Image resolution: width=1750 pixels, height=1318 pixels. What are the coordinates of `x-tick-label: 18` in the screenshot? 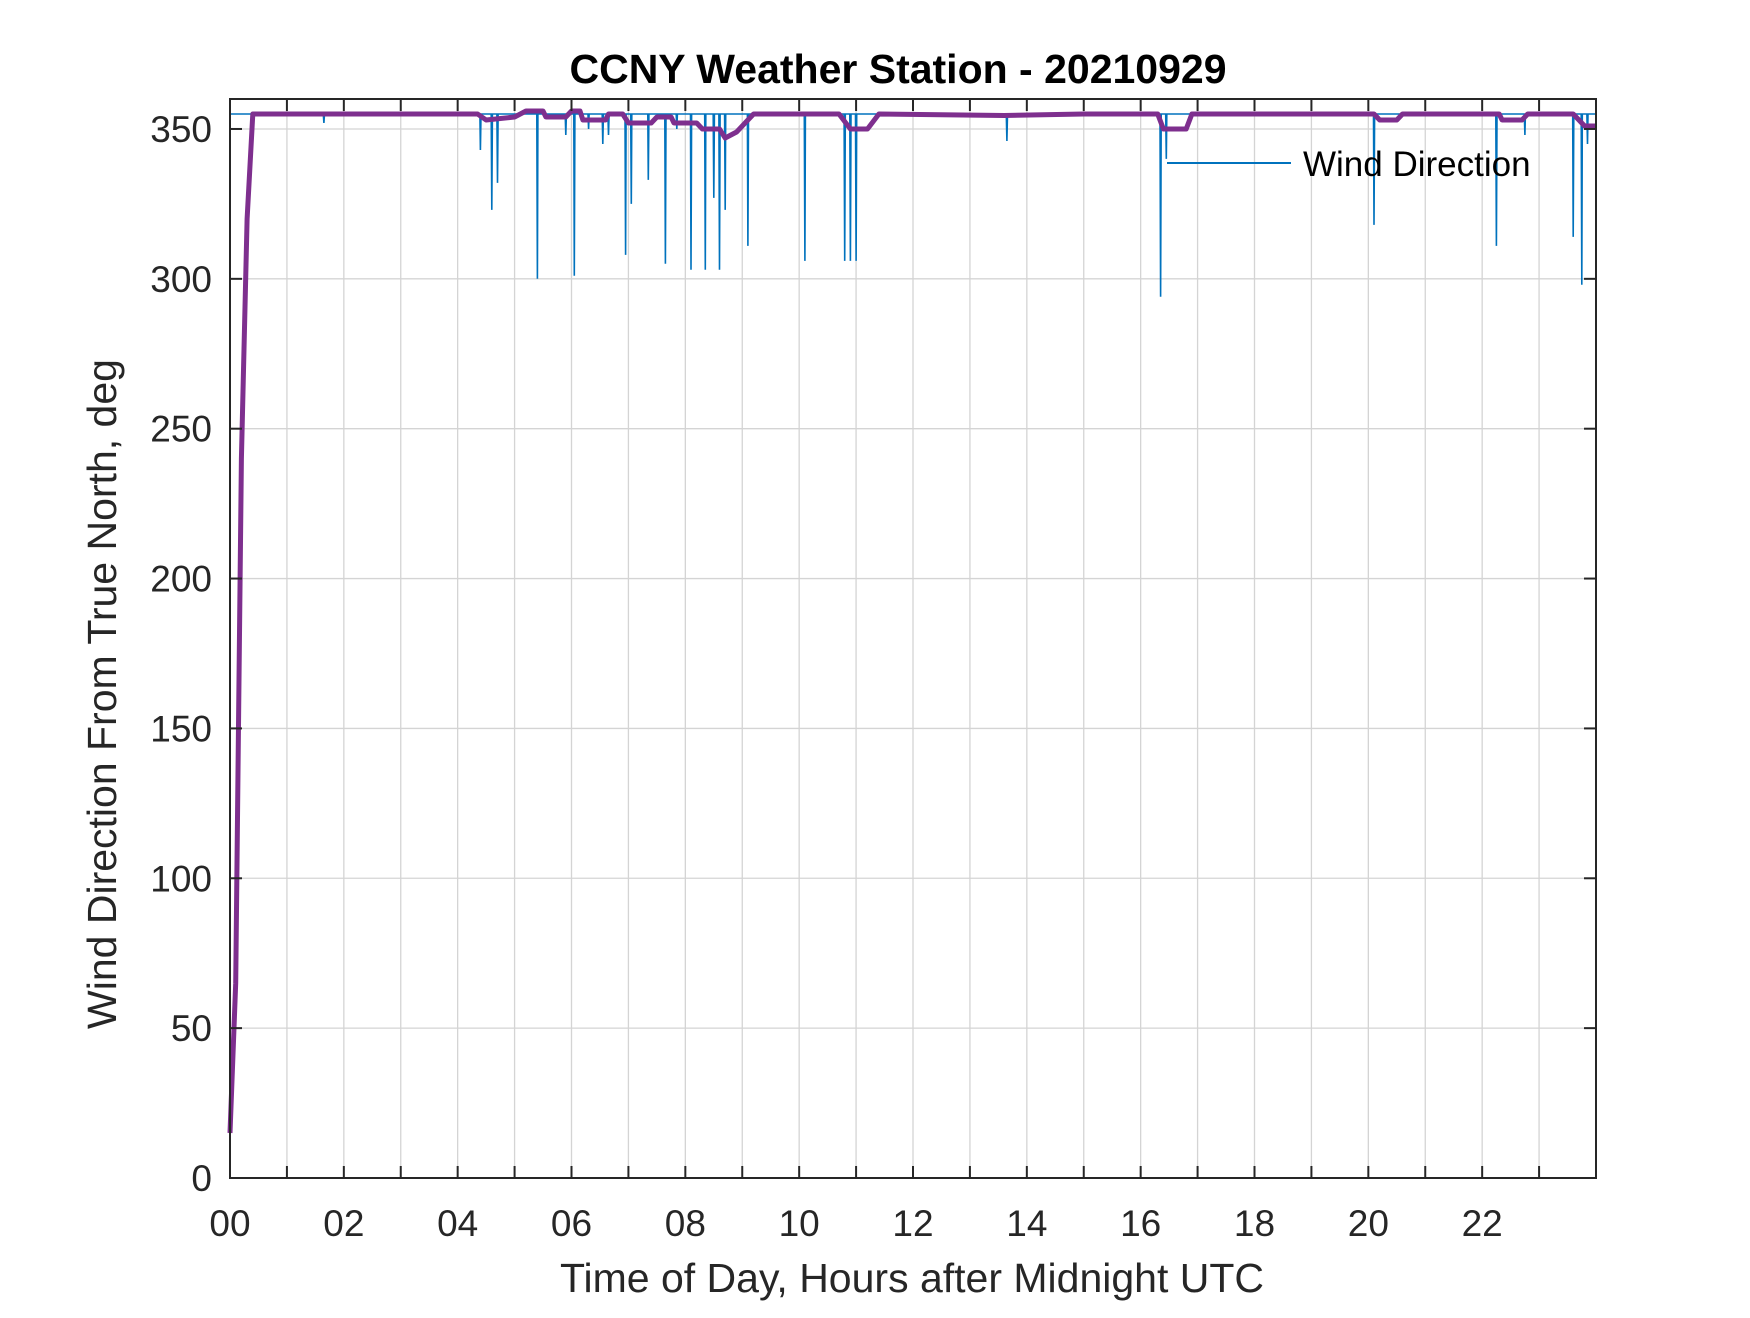 It's located at (1254, 1223).